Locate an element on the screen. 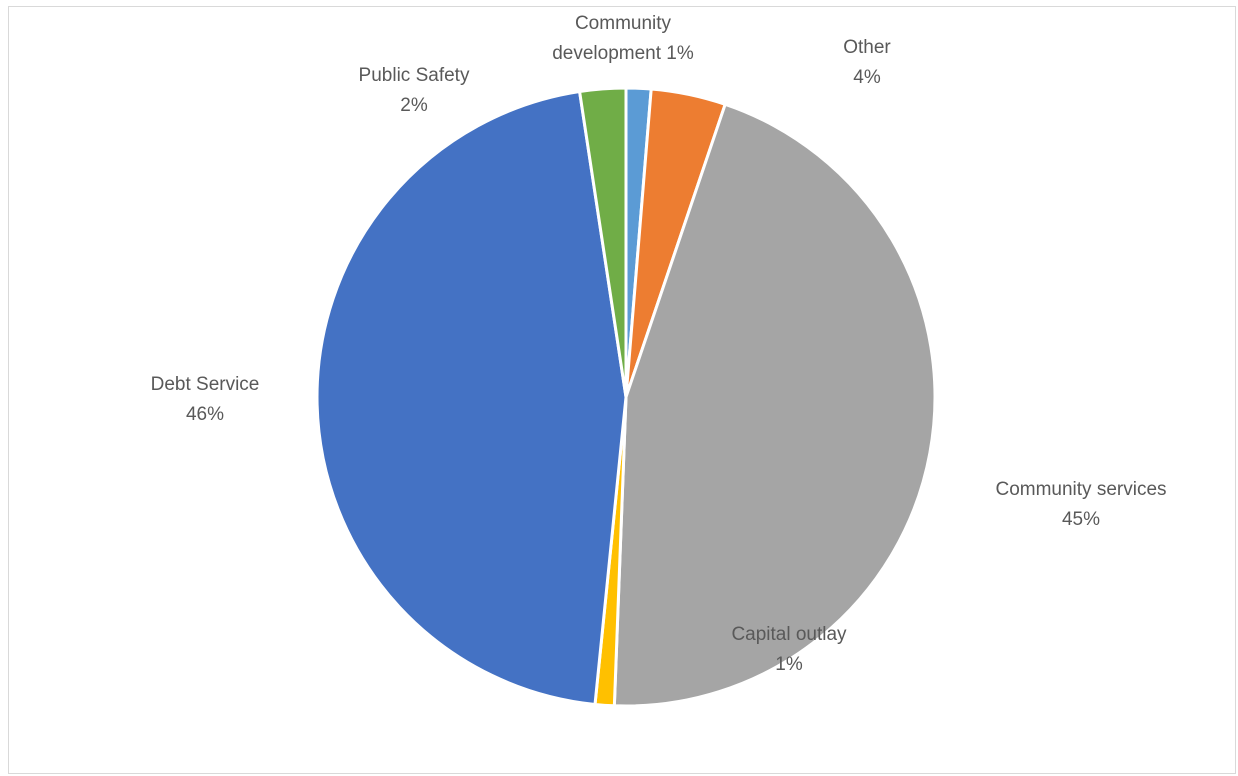 The height and width of the screenshot is (776, 1238). data-label-line: 1% is located at coordinates (789, 664).